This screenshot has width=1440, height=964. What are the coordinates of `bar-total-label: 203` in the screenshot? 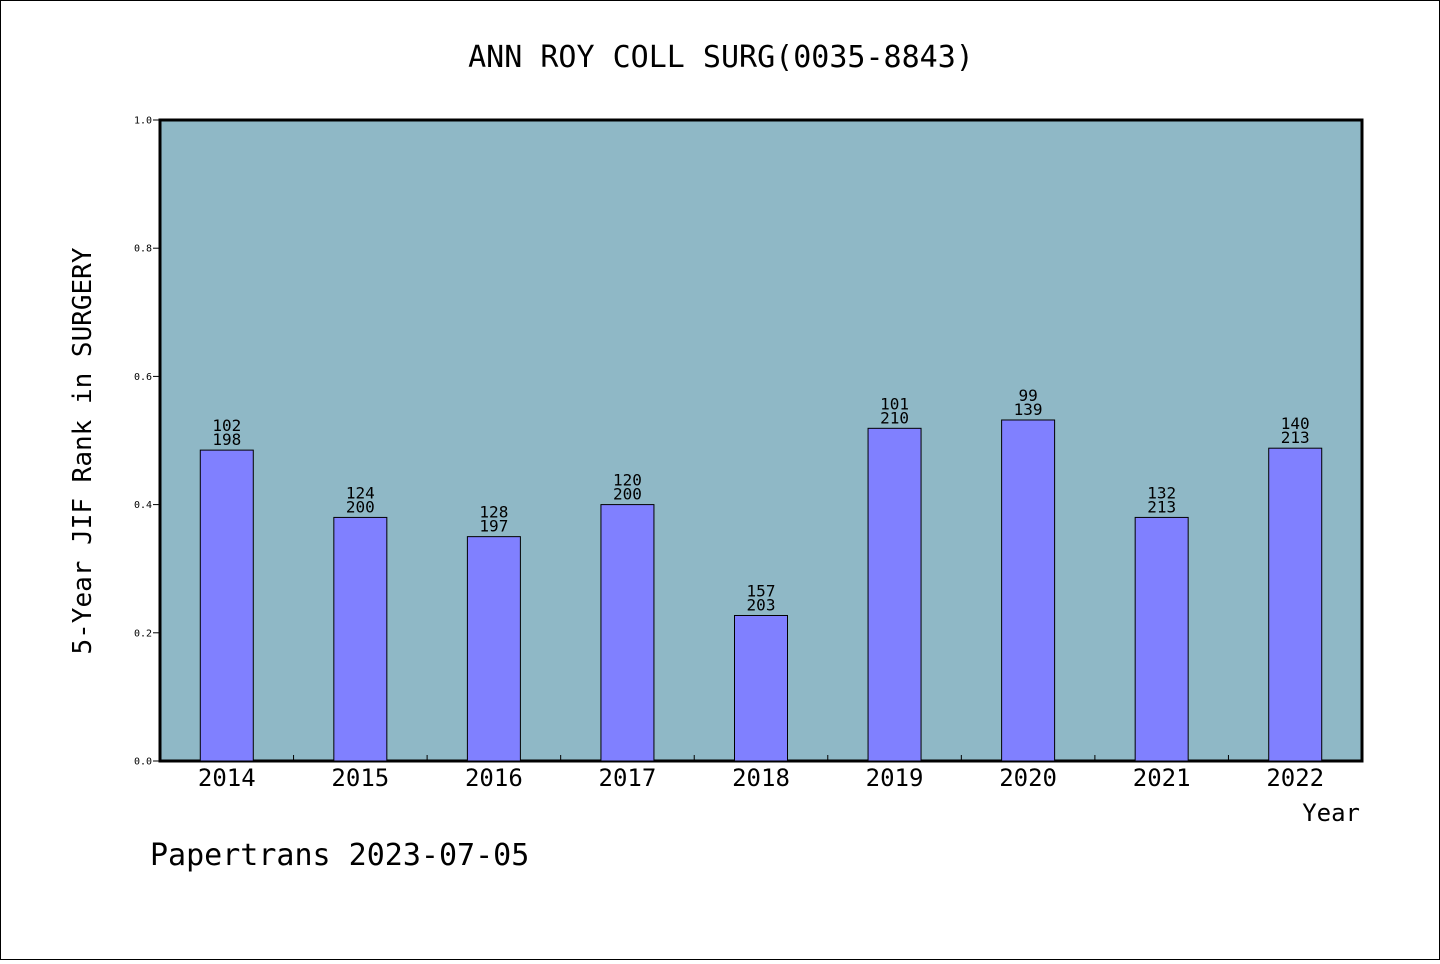 It's located at (761, 604).